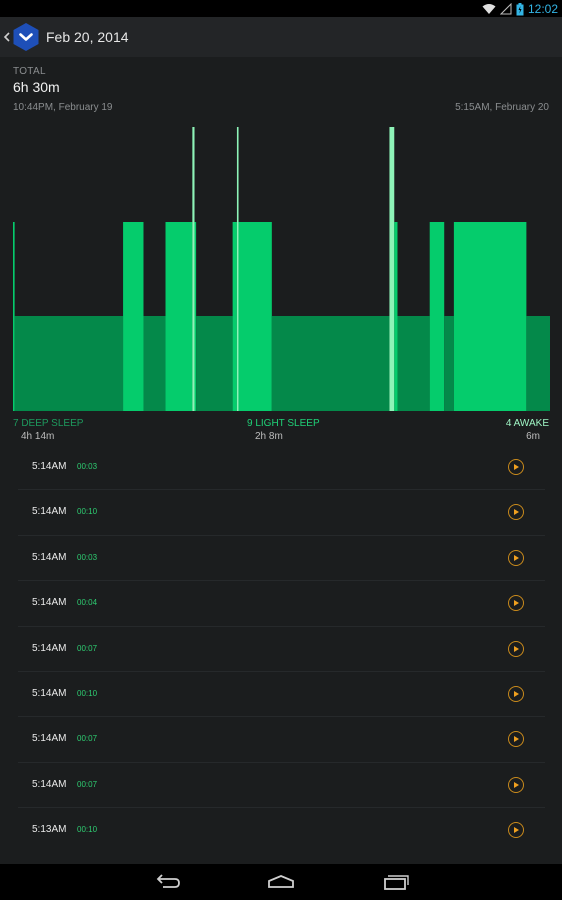  I want to click on legend-light-sleep: 9 LIGHT SLEEP, so click(283, 423).